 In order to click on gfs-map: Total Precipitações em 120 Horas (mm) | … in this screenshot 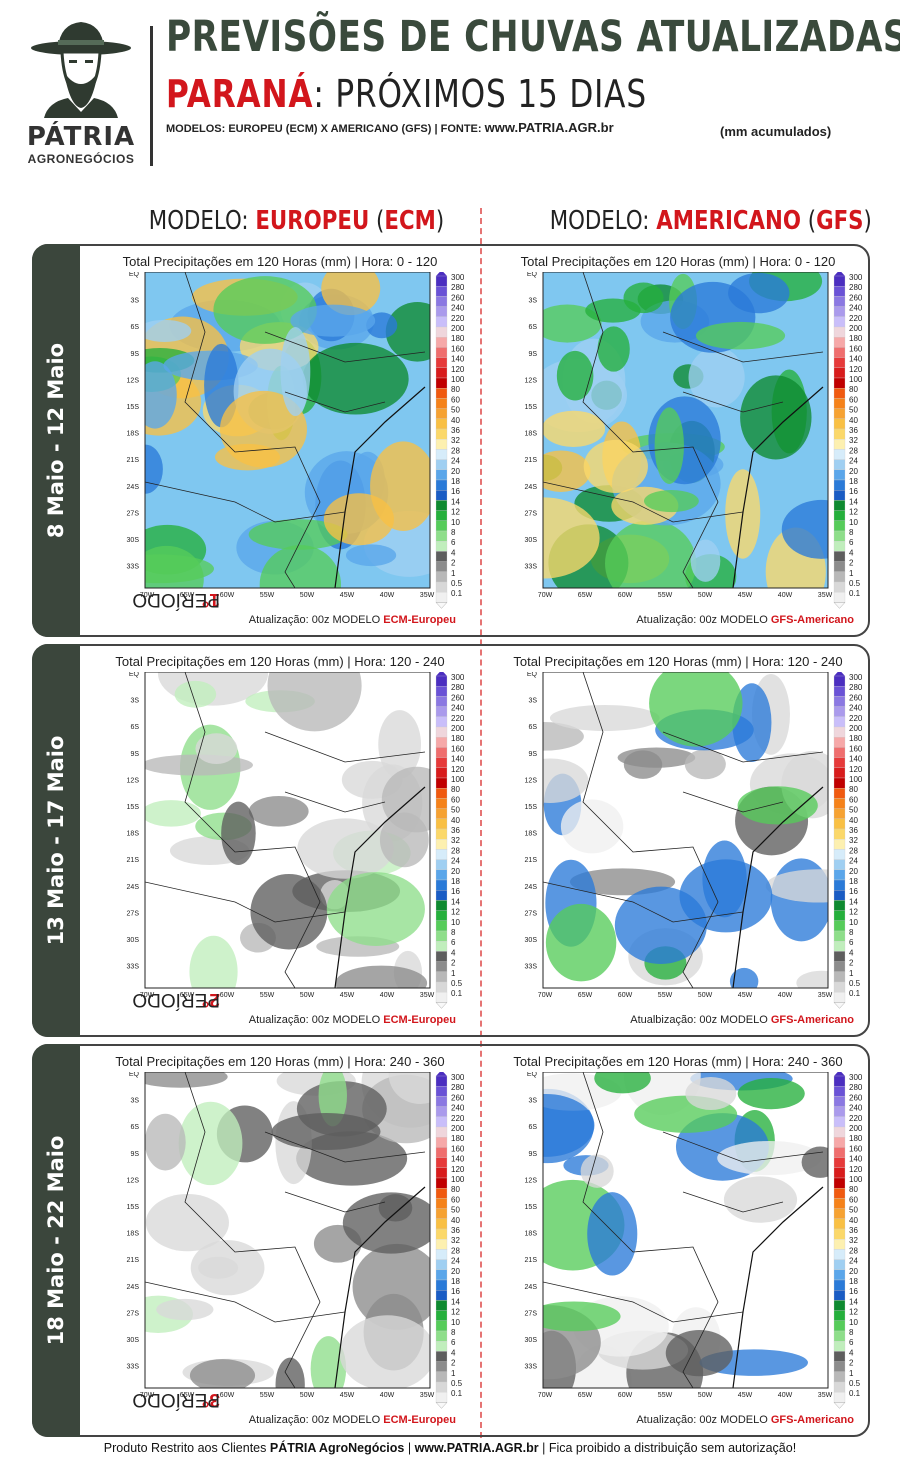, I will do `click(678, 1235)`.